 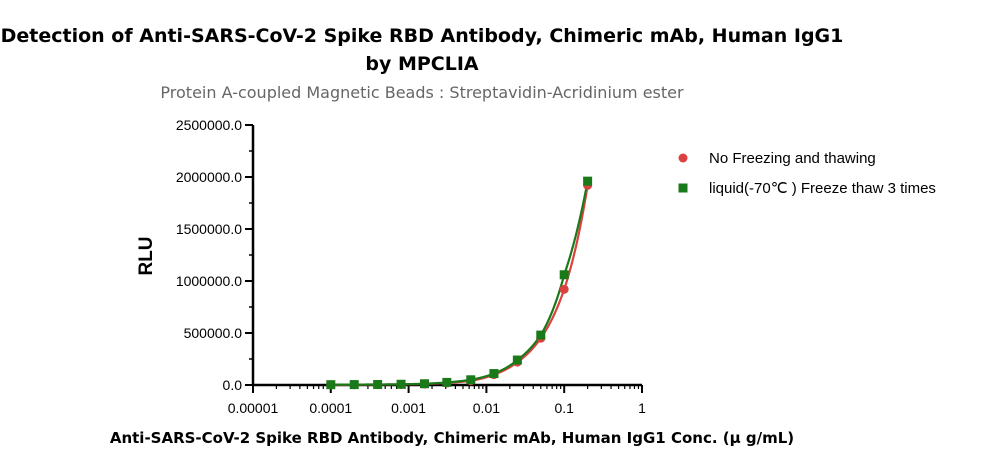 What do you see at coordinates (209, 125) in the screenshot?
I see `y-tick-label: 2500000.0` at bounding box center [209, 125].